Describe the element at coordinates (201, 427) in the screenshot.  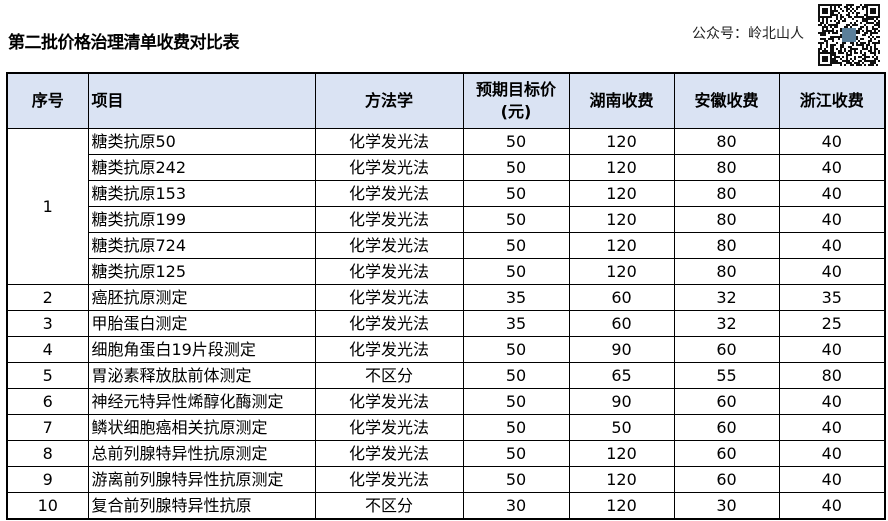
I see `item-cell: 鳞状细胞癌相关抗原测定` at that location.